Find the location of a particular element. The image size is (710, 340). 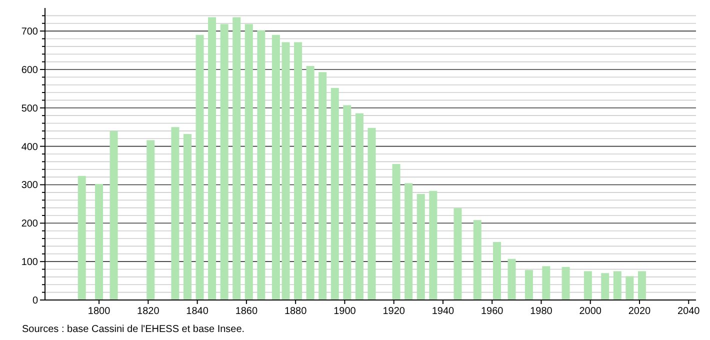

y-tick-label: 100 is located at coordinates (29, 262).